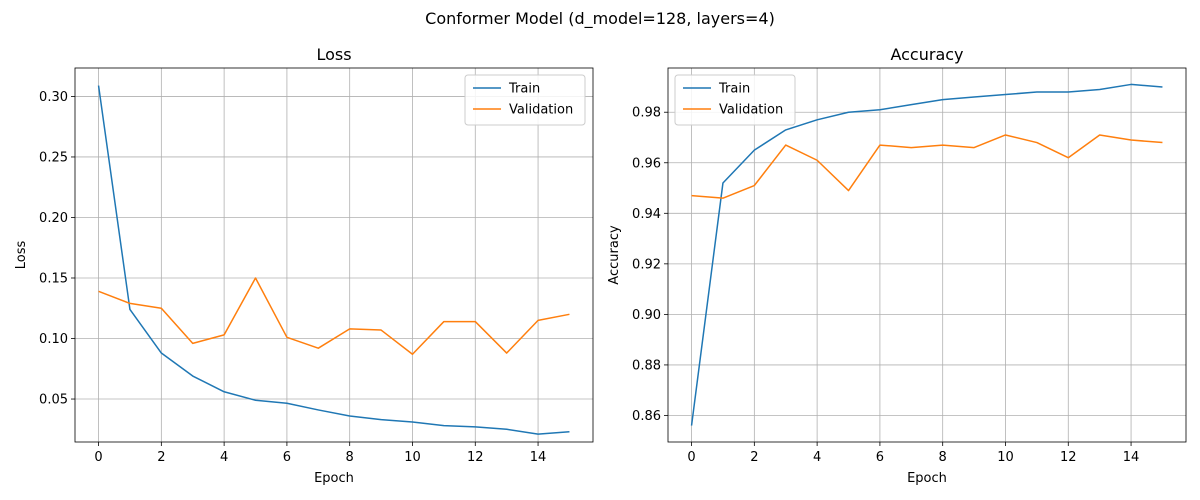  I want to click on accuracy-y-tick-label: 0.96, so click(646, 163).